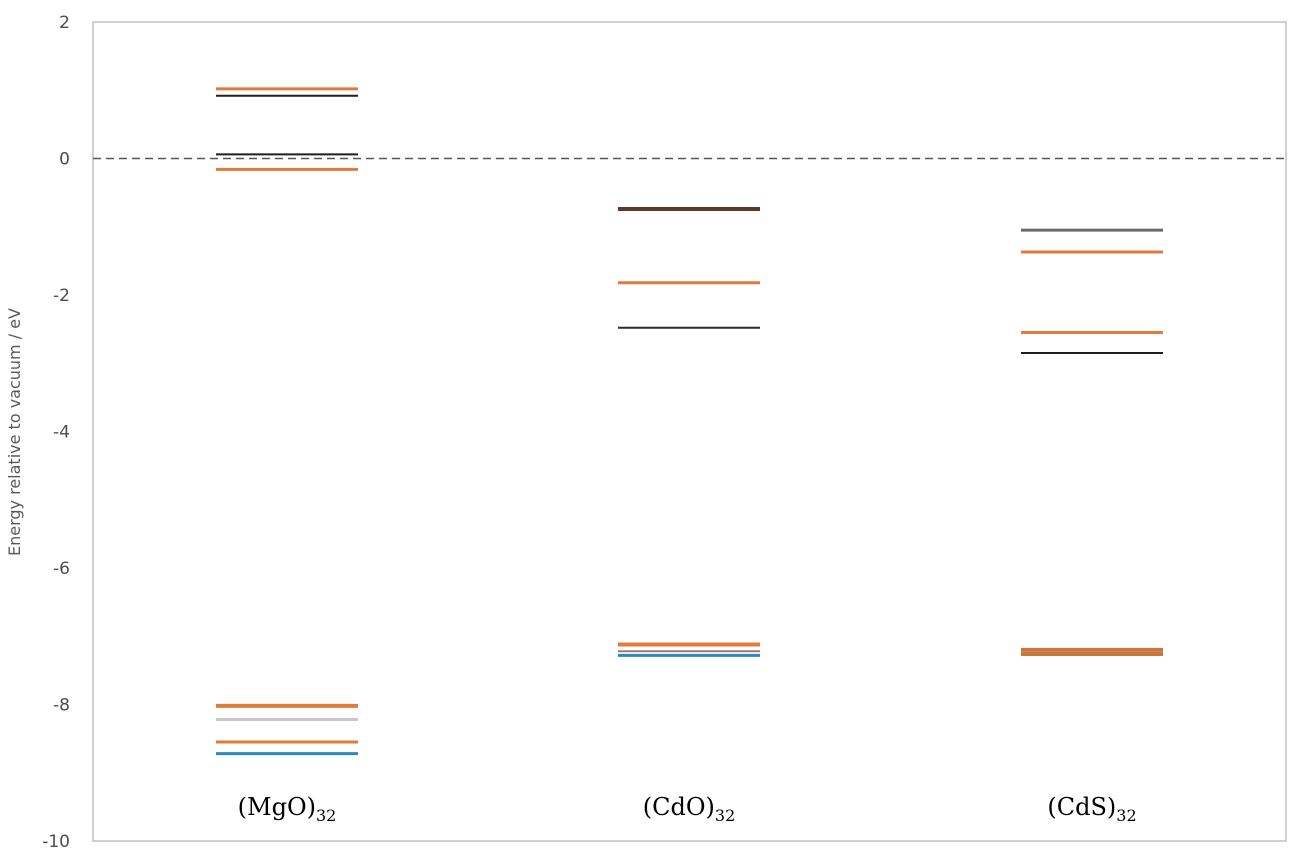 The width and height of the screenshot is (1300, 854). Describe the element at coordinates (64, 160) in the screenshot. I see `y-tick-label: 0` at that location.